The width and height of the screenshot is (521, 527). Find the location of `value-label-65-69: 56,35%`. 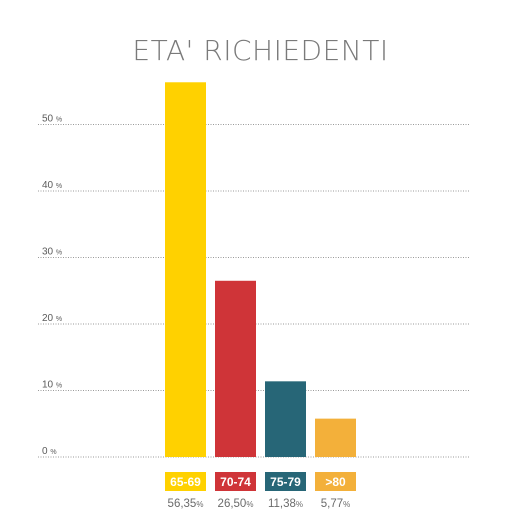

value-label-65-69: 56,35% is located at coordinates (186, 504).